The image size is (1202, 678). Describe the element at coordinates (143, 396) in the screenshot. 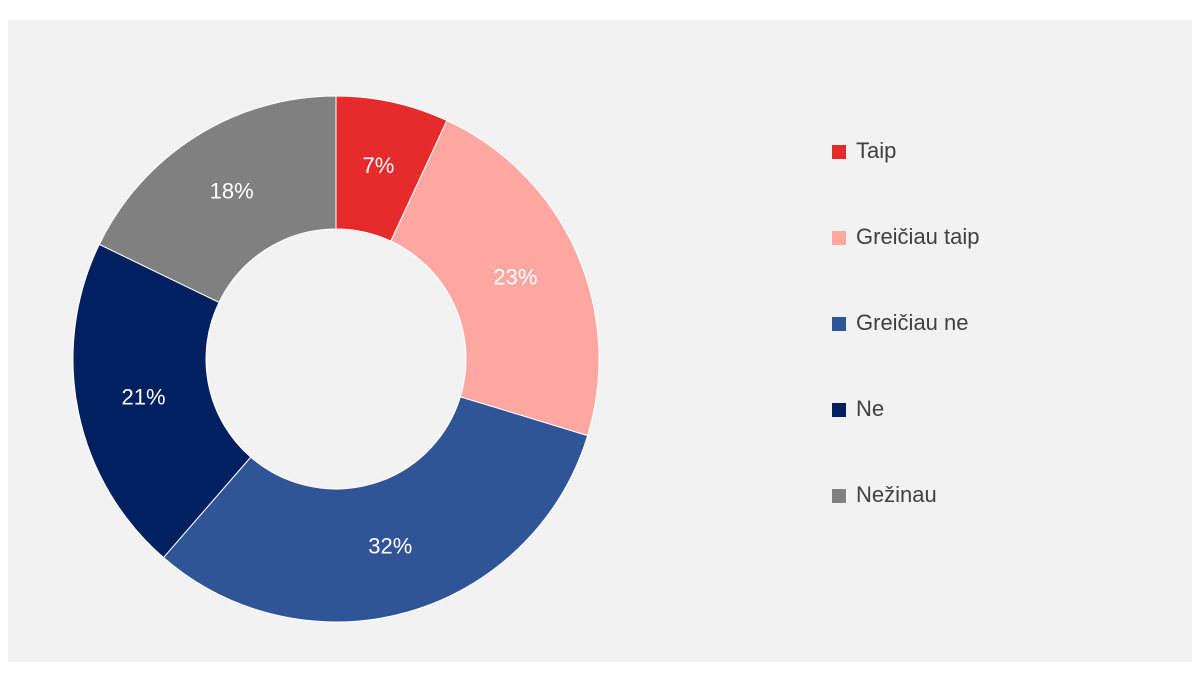

I see `value-label: 21%` at that location.